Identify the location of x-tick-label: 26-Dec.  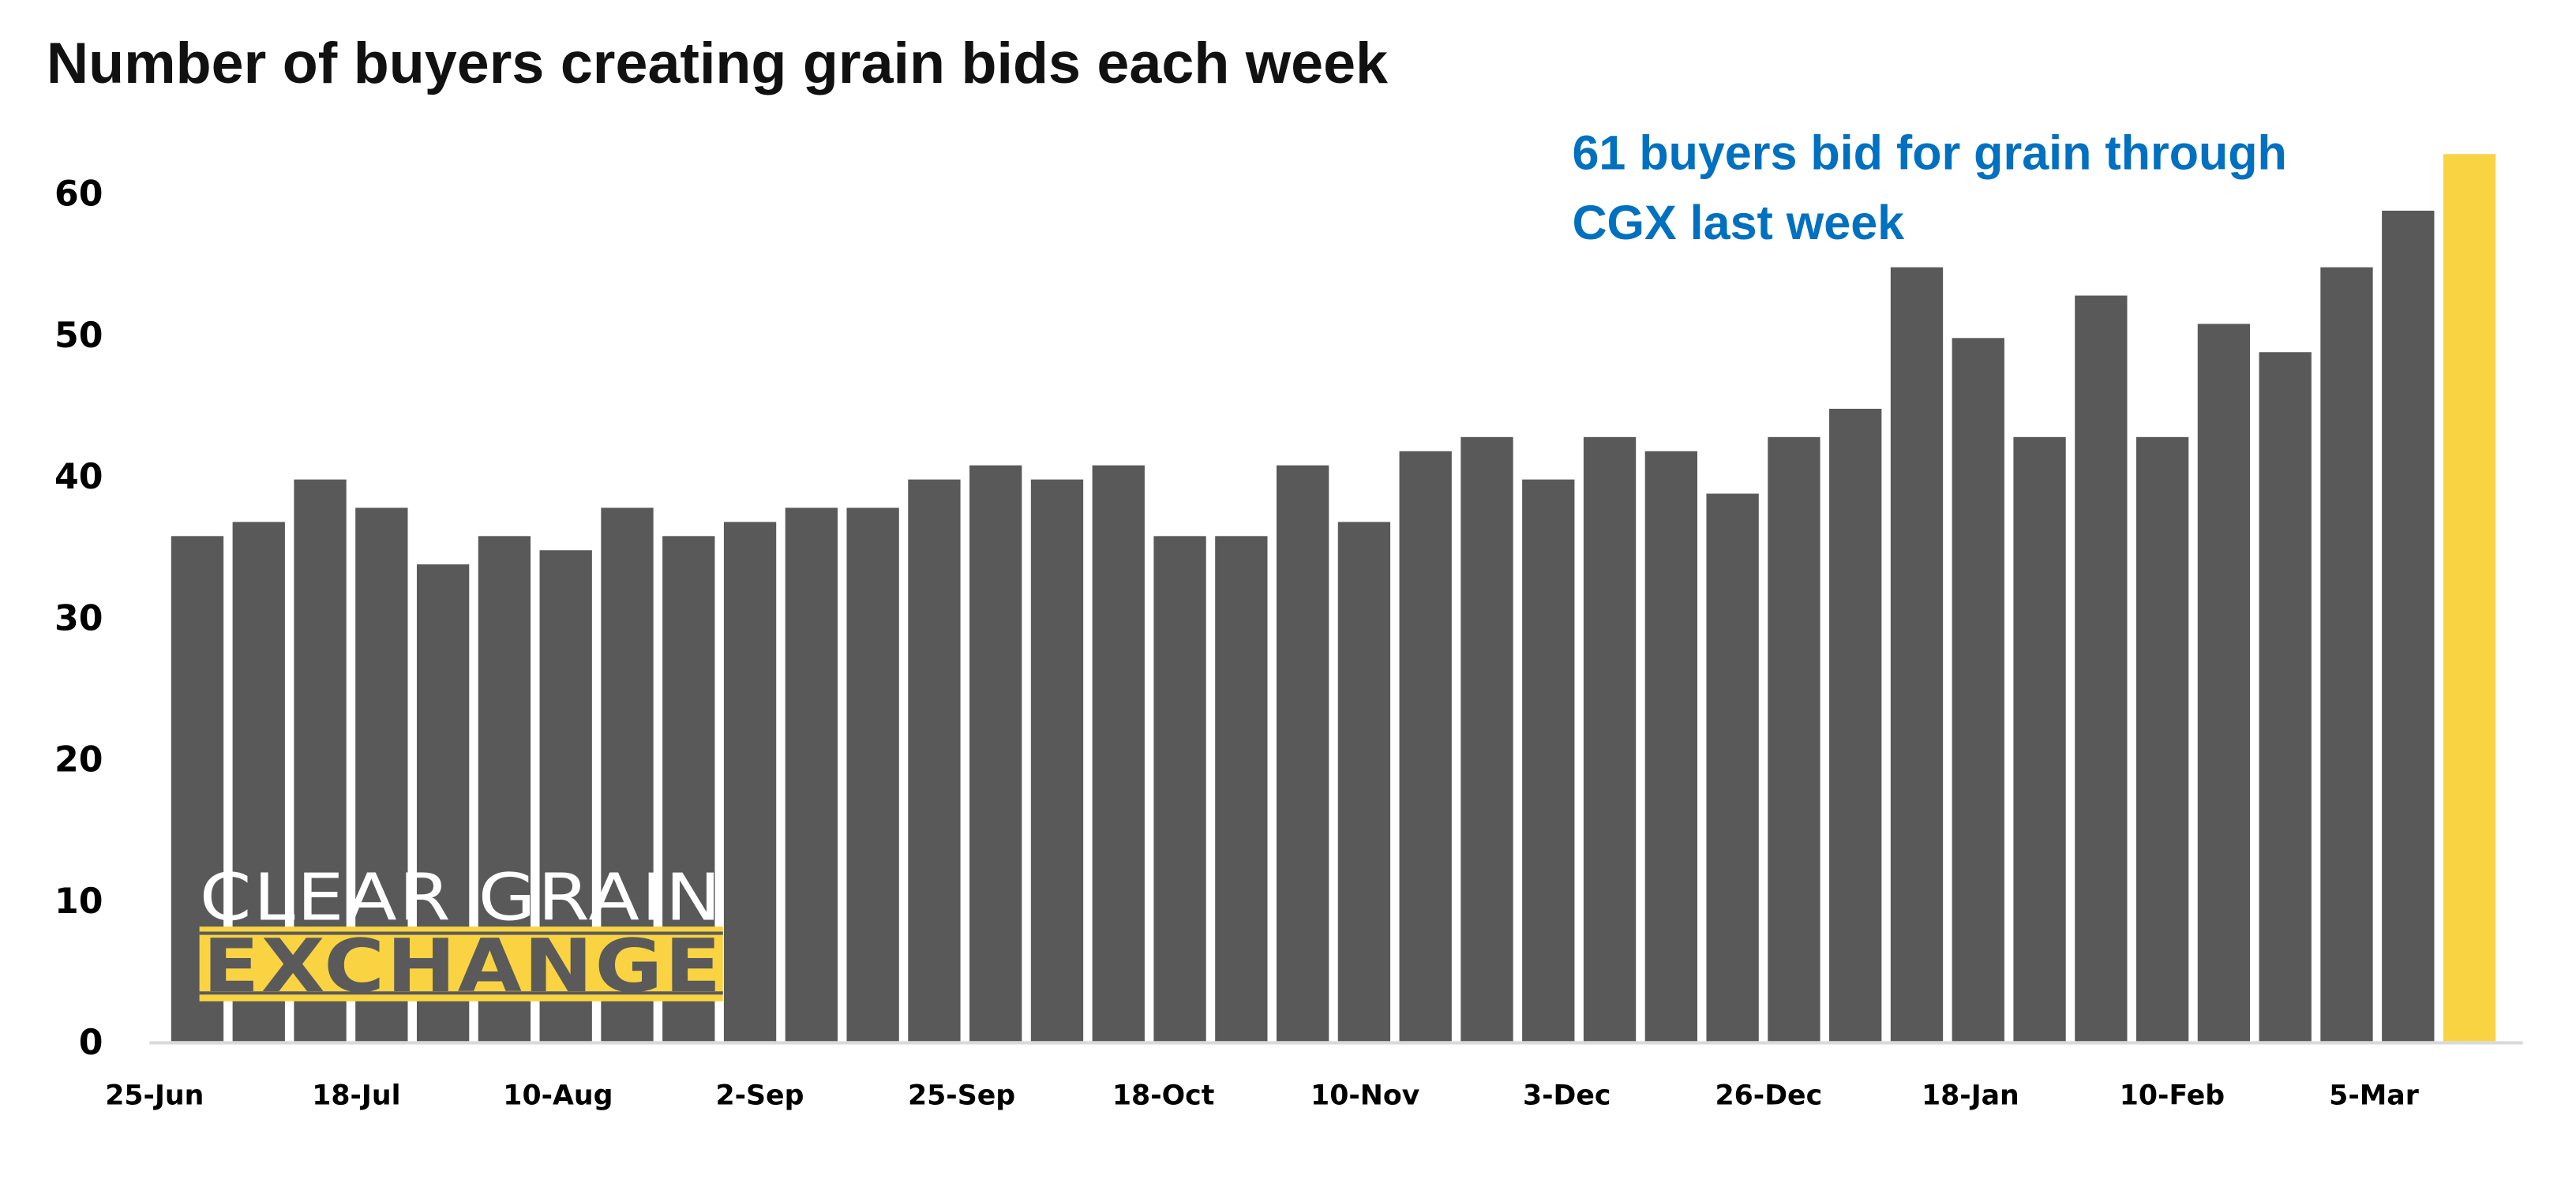
(1769, 1095).